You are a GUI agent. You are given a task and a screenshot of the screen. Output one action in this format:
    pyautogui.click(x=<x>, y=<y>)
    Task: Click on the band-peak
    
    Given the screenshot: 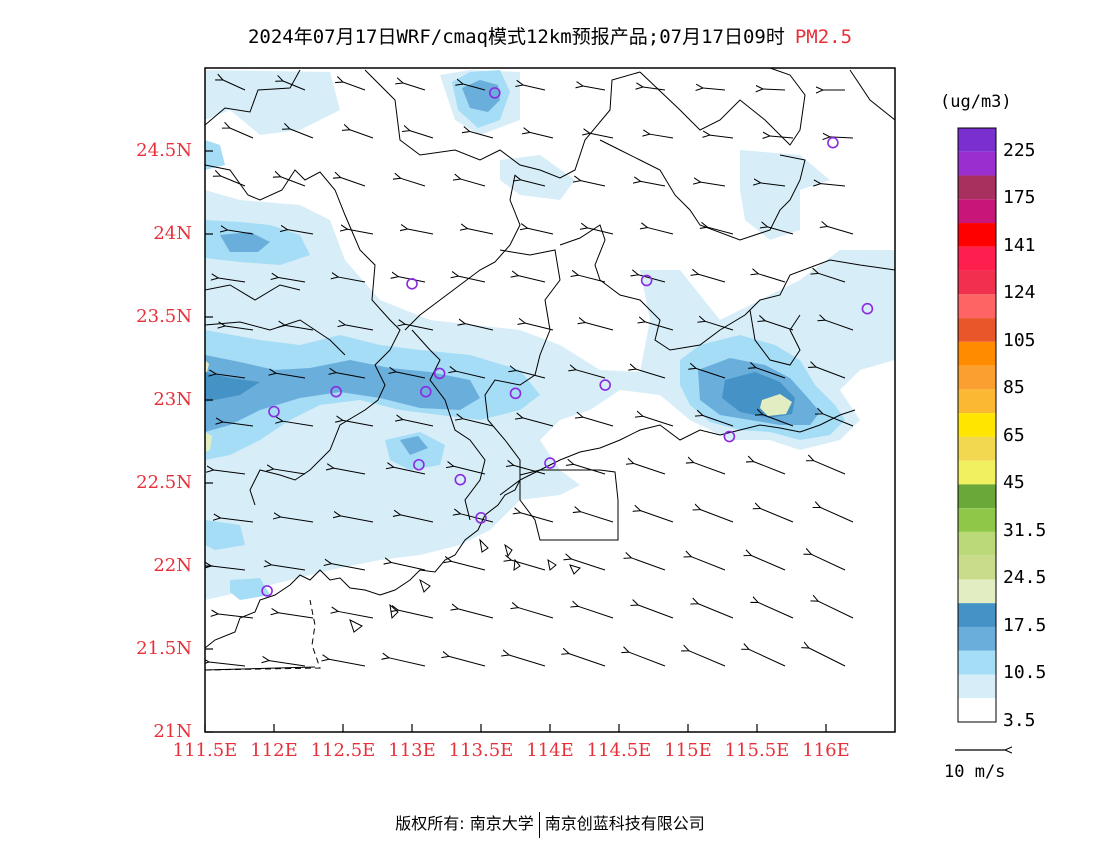 What is the action you would take?
    pyautogui.click(x=498, y=406)
    